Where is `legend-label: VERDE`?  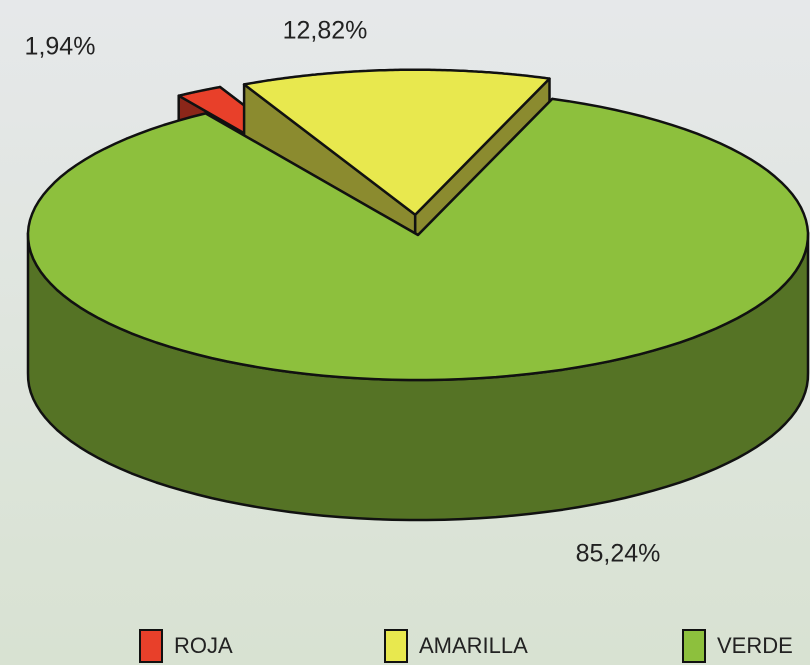 legend-label: VERDE is located at coordinates (755, 645).